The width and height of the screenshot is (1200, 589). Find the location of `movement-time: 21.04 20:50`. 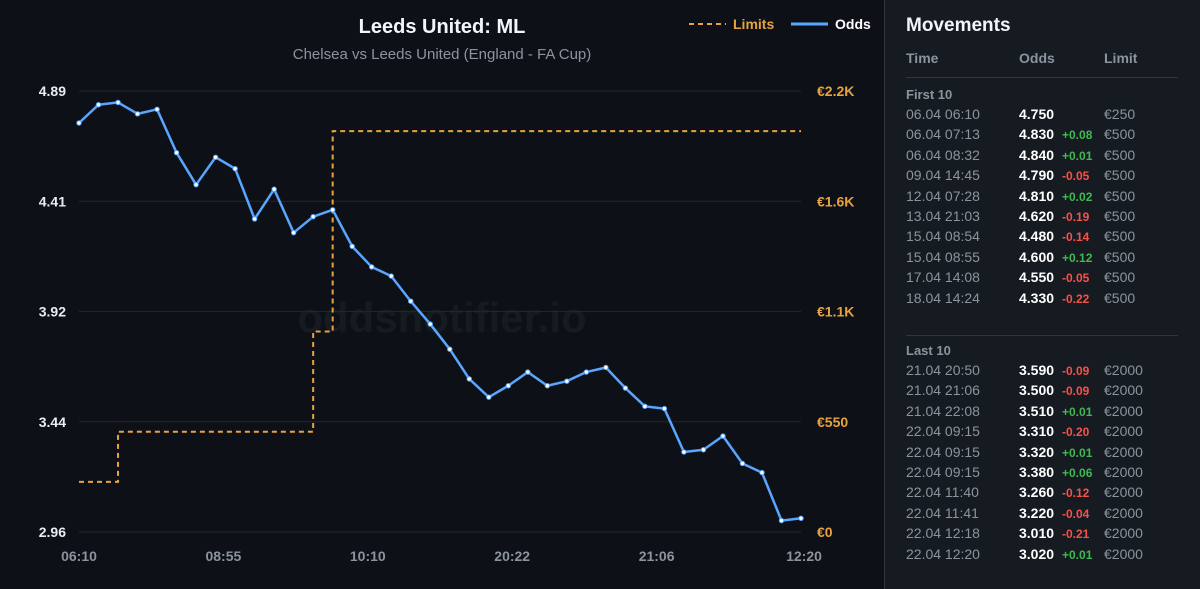

movement-time: 21.04 20:50 is located at coordinates (943, 370).